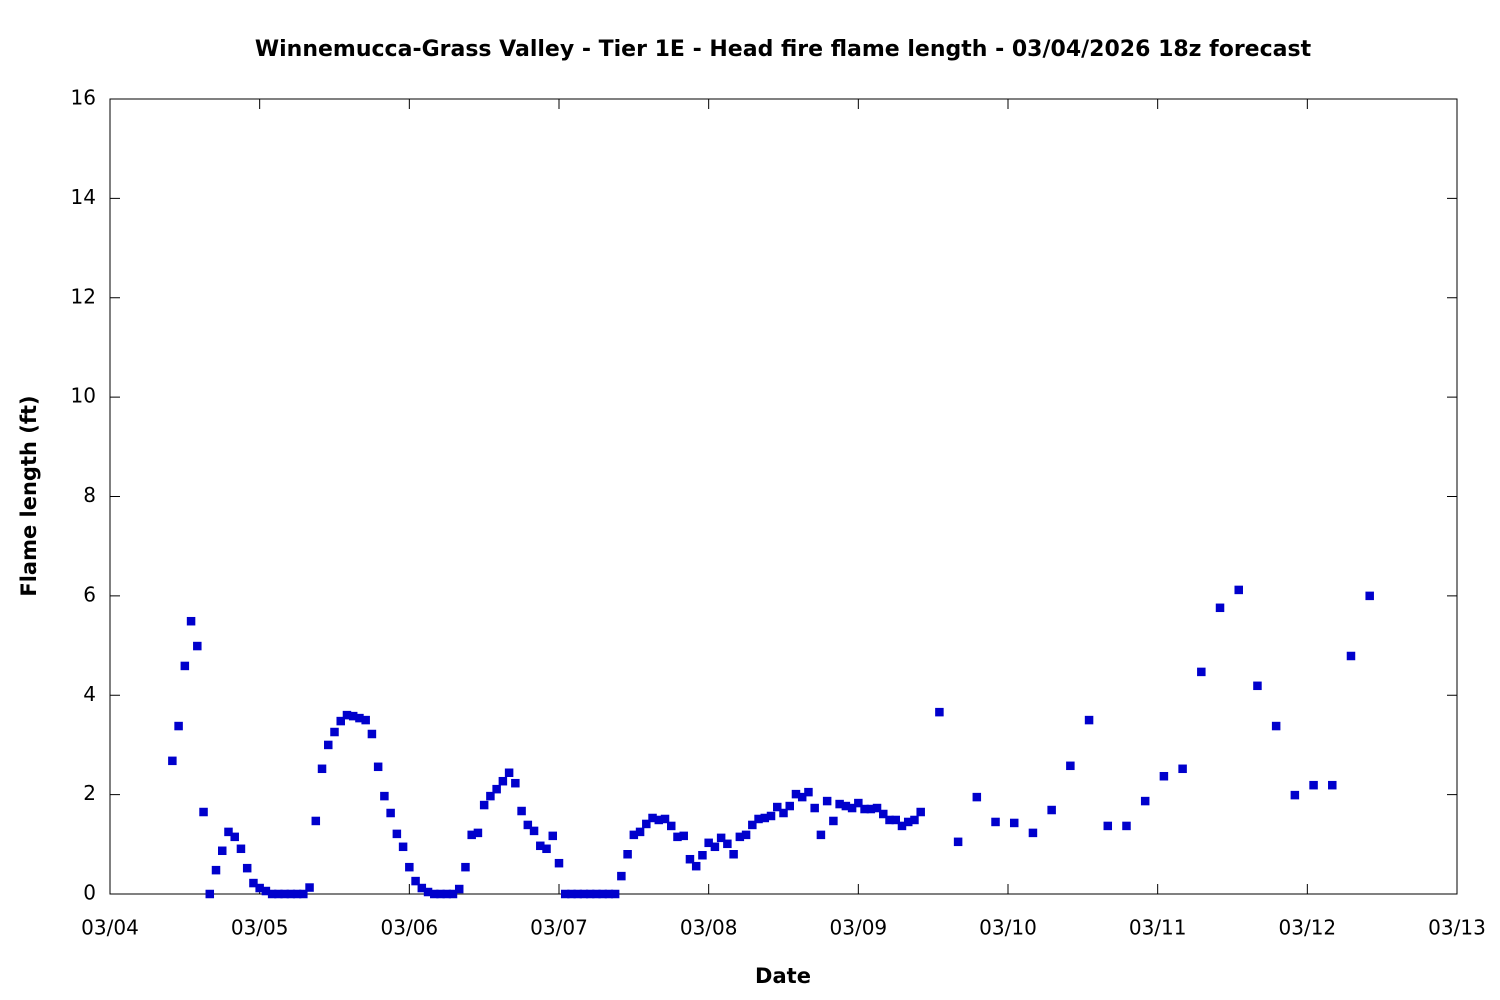 Image resolution: width=1500 pixels, height=1000 pixels. What do you see at coordinates (89, 495) in the screenshot?
I see `y-tick-label: 8` at bounding box center [89, 495].